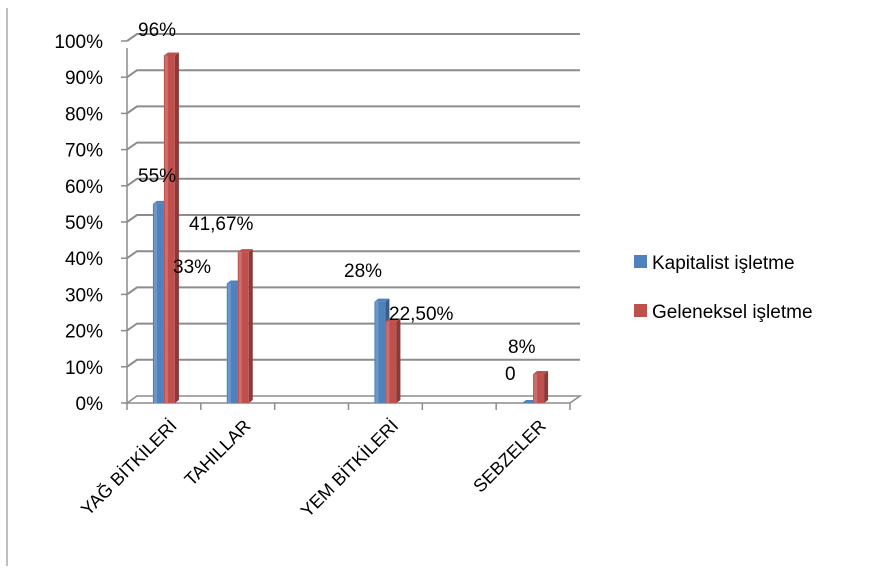 The height and width of the screenshot is (573, 872). Describe the element at coordinates (732, 312) in the screenshot. I see `legend-label: Geleneksel işletme` at that location.